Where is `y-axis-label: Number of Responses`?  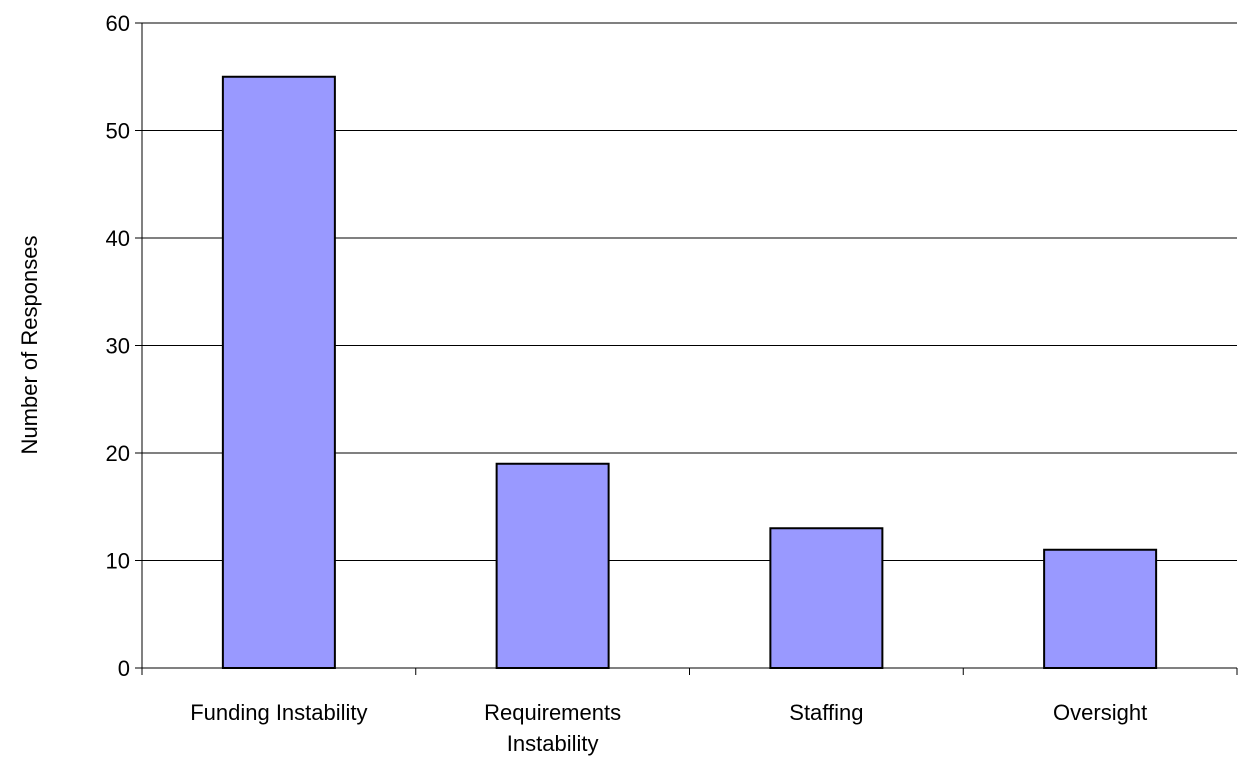
y-axis-label: Number of Responses is located at coordinates (29, 345).